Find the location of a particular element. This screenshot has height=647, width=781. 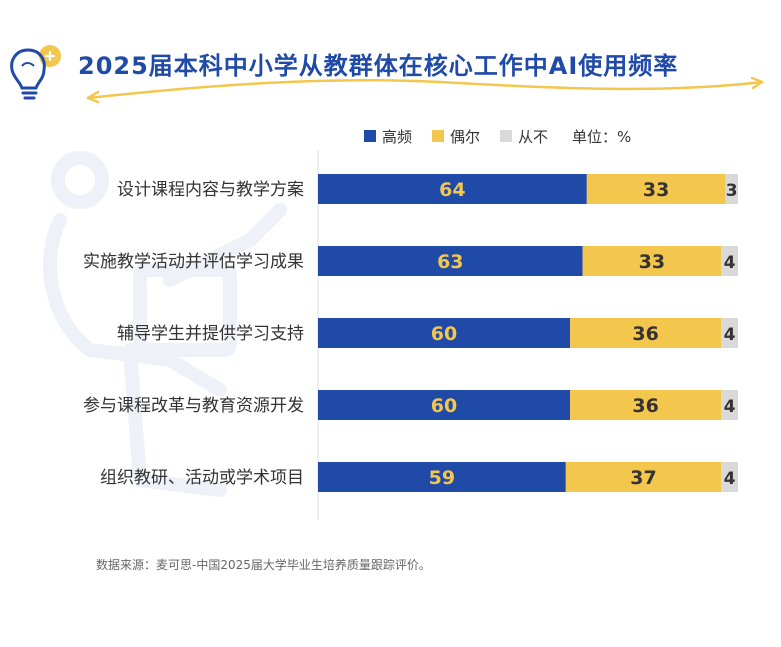

legend-item-never: 从不 is located at coordinates (524, 136).